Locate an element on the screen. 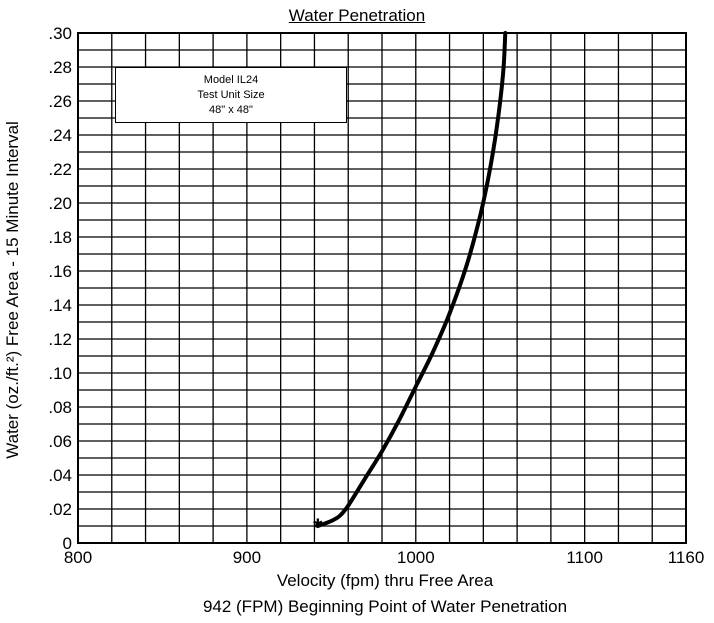 The height and width of the screenshot is (623, 714). y-tick-label: .02 is located at coordinates (60, 509).